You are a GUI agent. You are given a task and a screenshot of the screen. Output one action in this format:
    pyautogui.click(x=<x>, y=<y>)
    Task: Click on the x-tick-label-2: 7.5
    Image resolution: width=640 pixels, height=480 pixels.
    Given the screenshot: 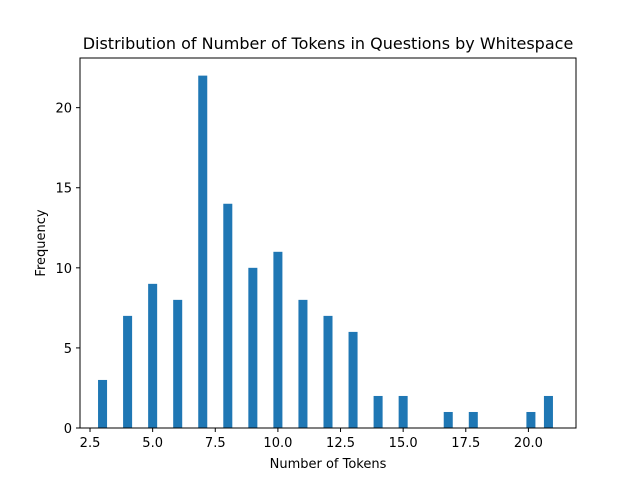 What is the action you would take?
    pyautogui.click(x=215, y=443)
    